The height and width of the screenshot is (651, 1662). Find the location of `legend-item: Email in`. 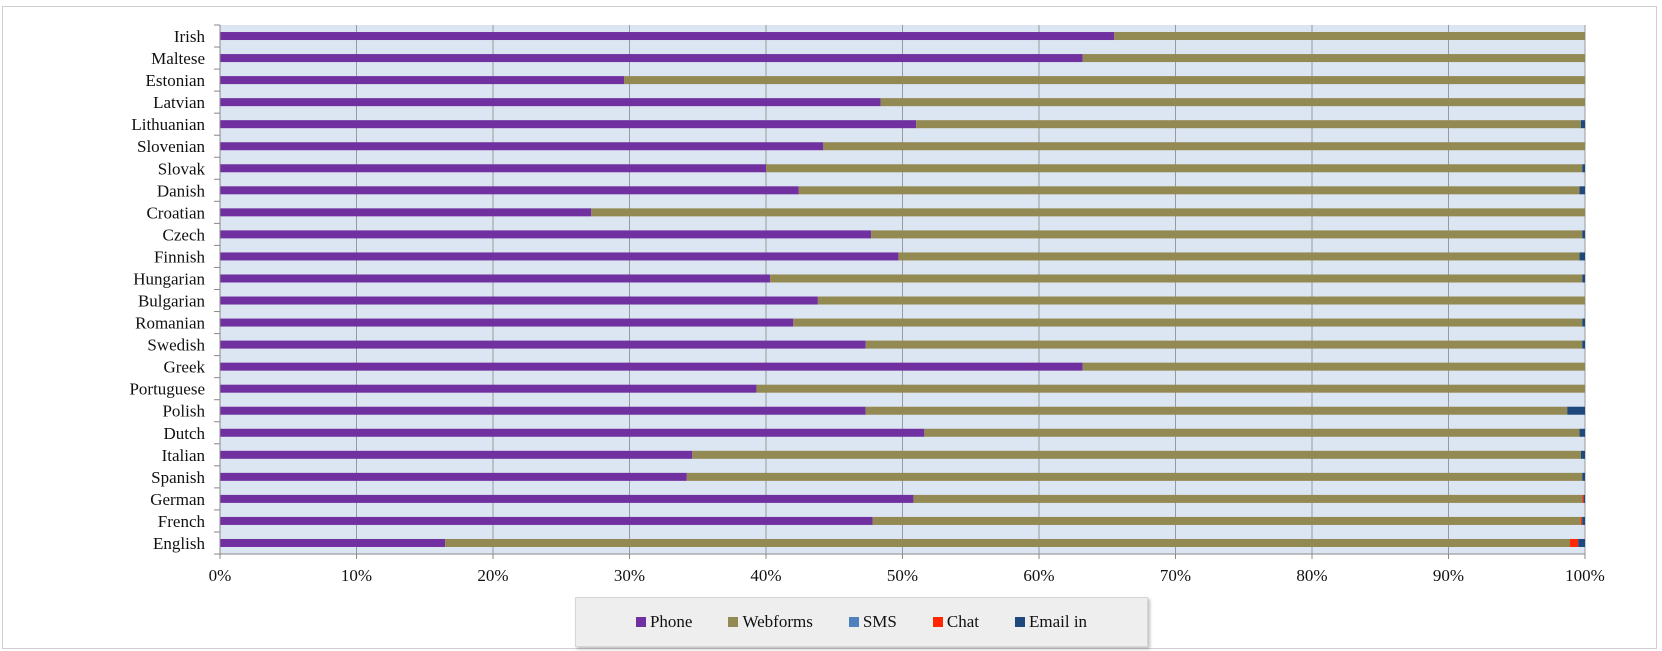

legend-item: Email in is located at coordinates (1051, 622).